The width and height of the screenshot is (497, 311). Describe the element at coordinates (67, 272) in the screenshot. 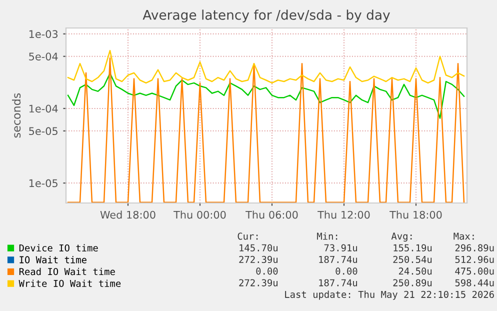

I see `legend-label: Read IO Wait time` at that location.